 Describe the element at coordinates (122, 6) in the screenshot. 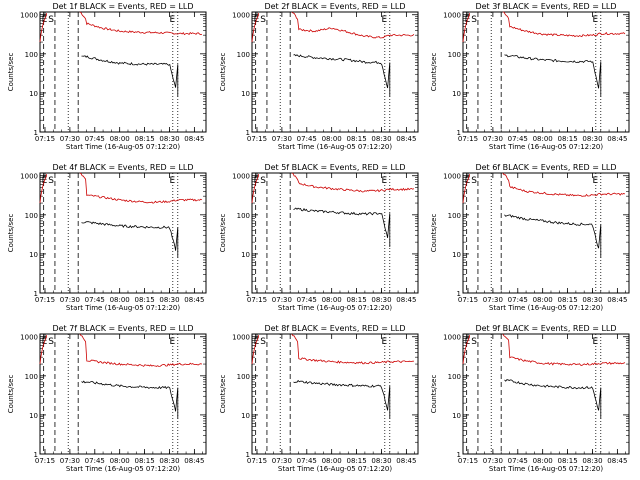

I see `panel-title: Det 1f BLACK = Events, RED = LLD` at that location.